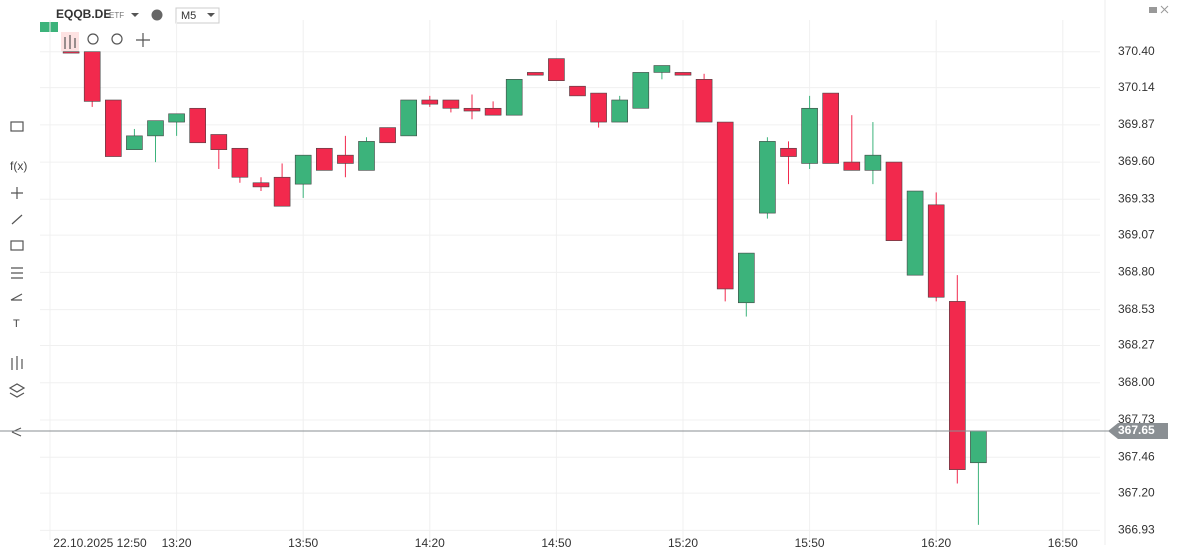  What do you see at coordinates (683, 543) in the screenshot?
I see `x-tick-label: 15:20` at bounding box center [683, 543].